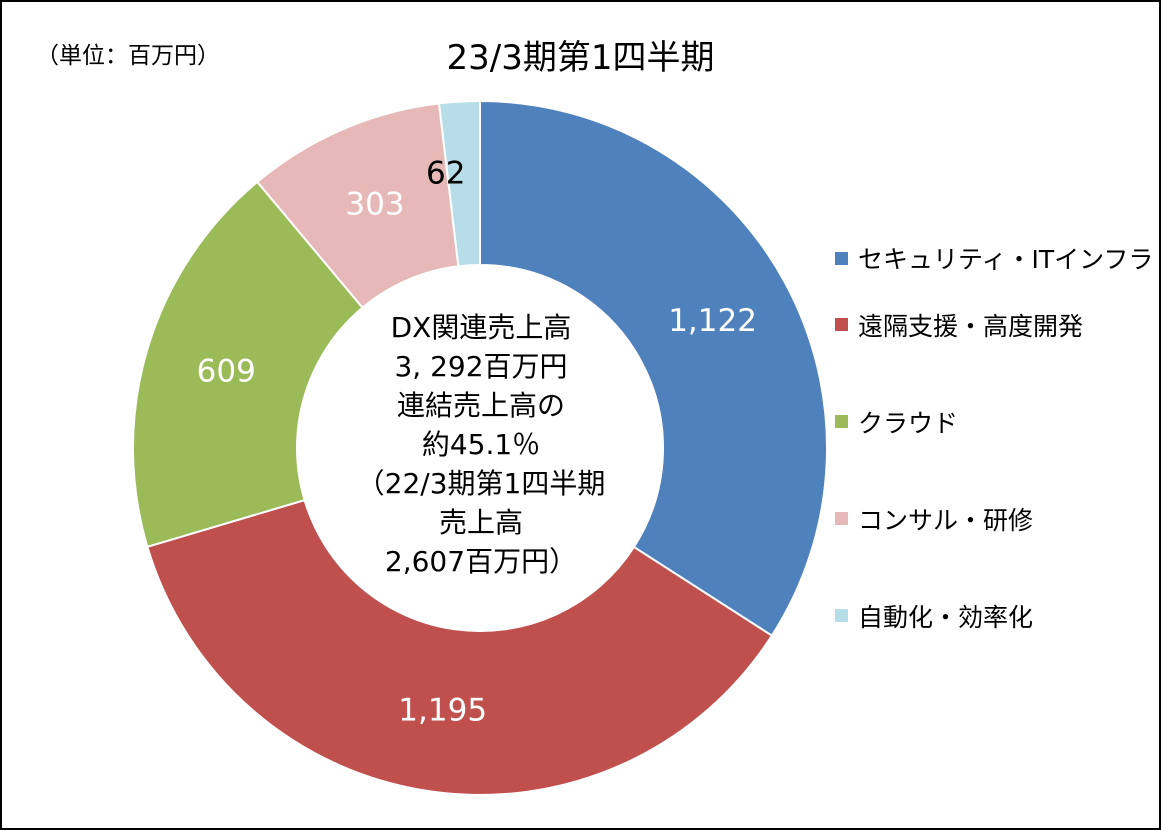  I want to click on center-line-1: DX関連売上高, so click(481, 327).